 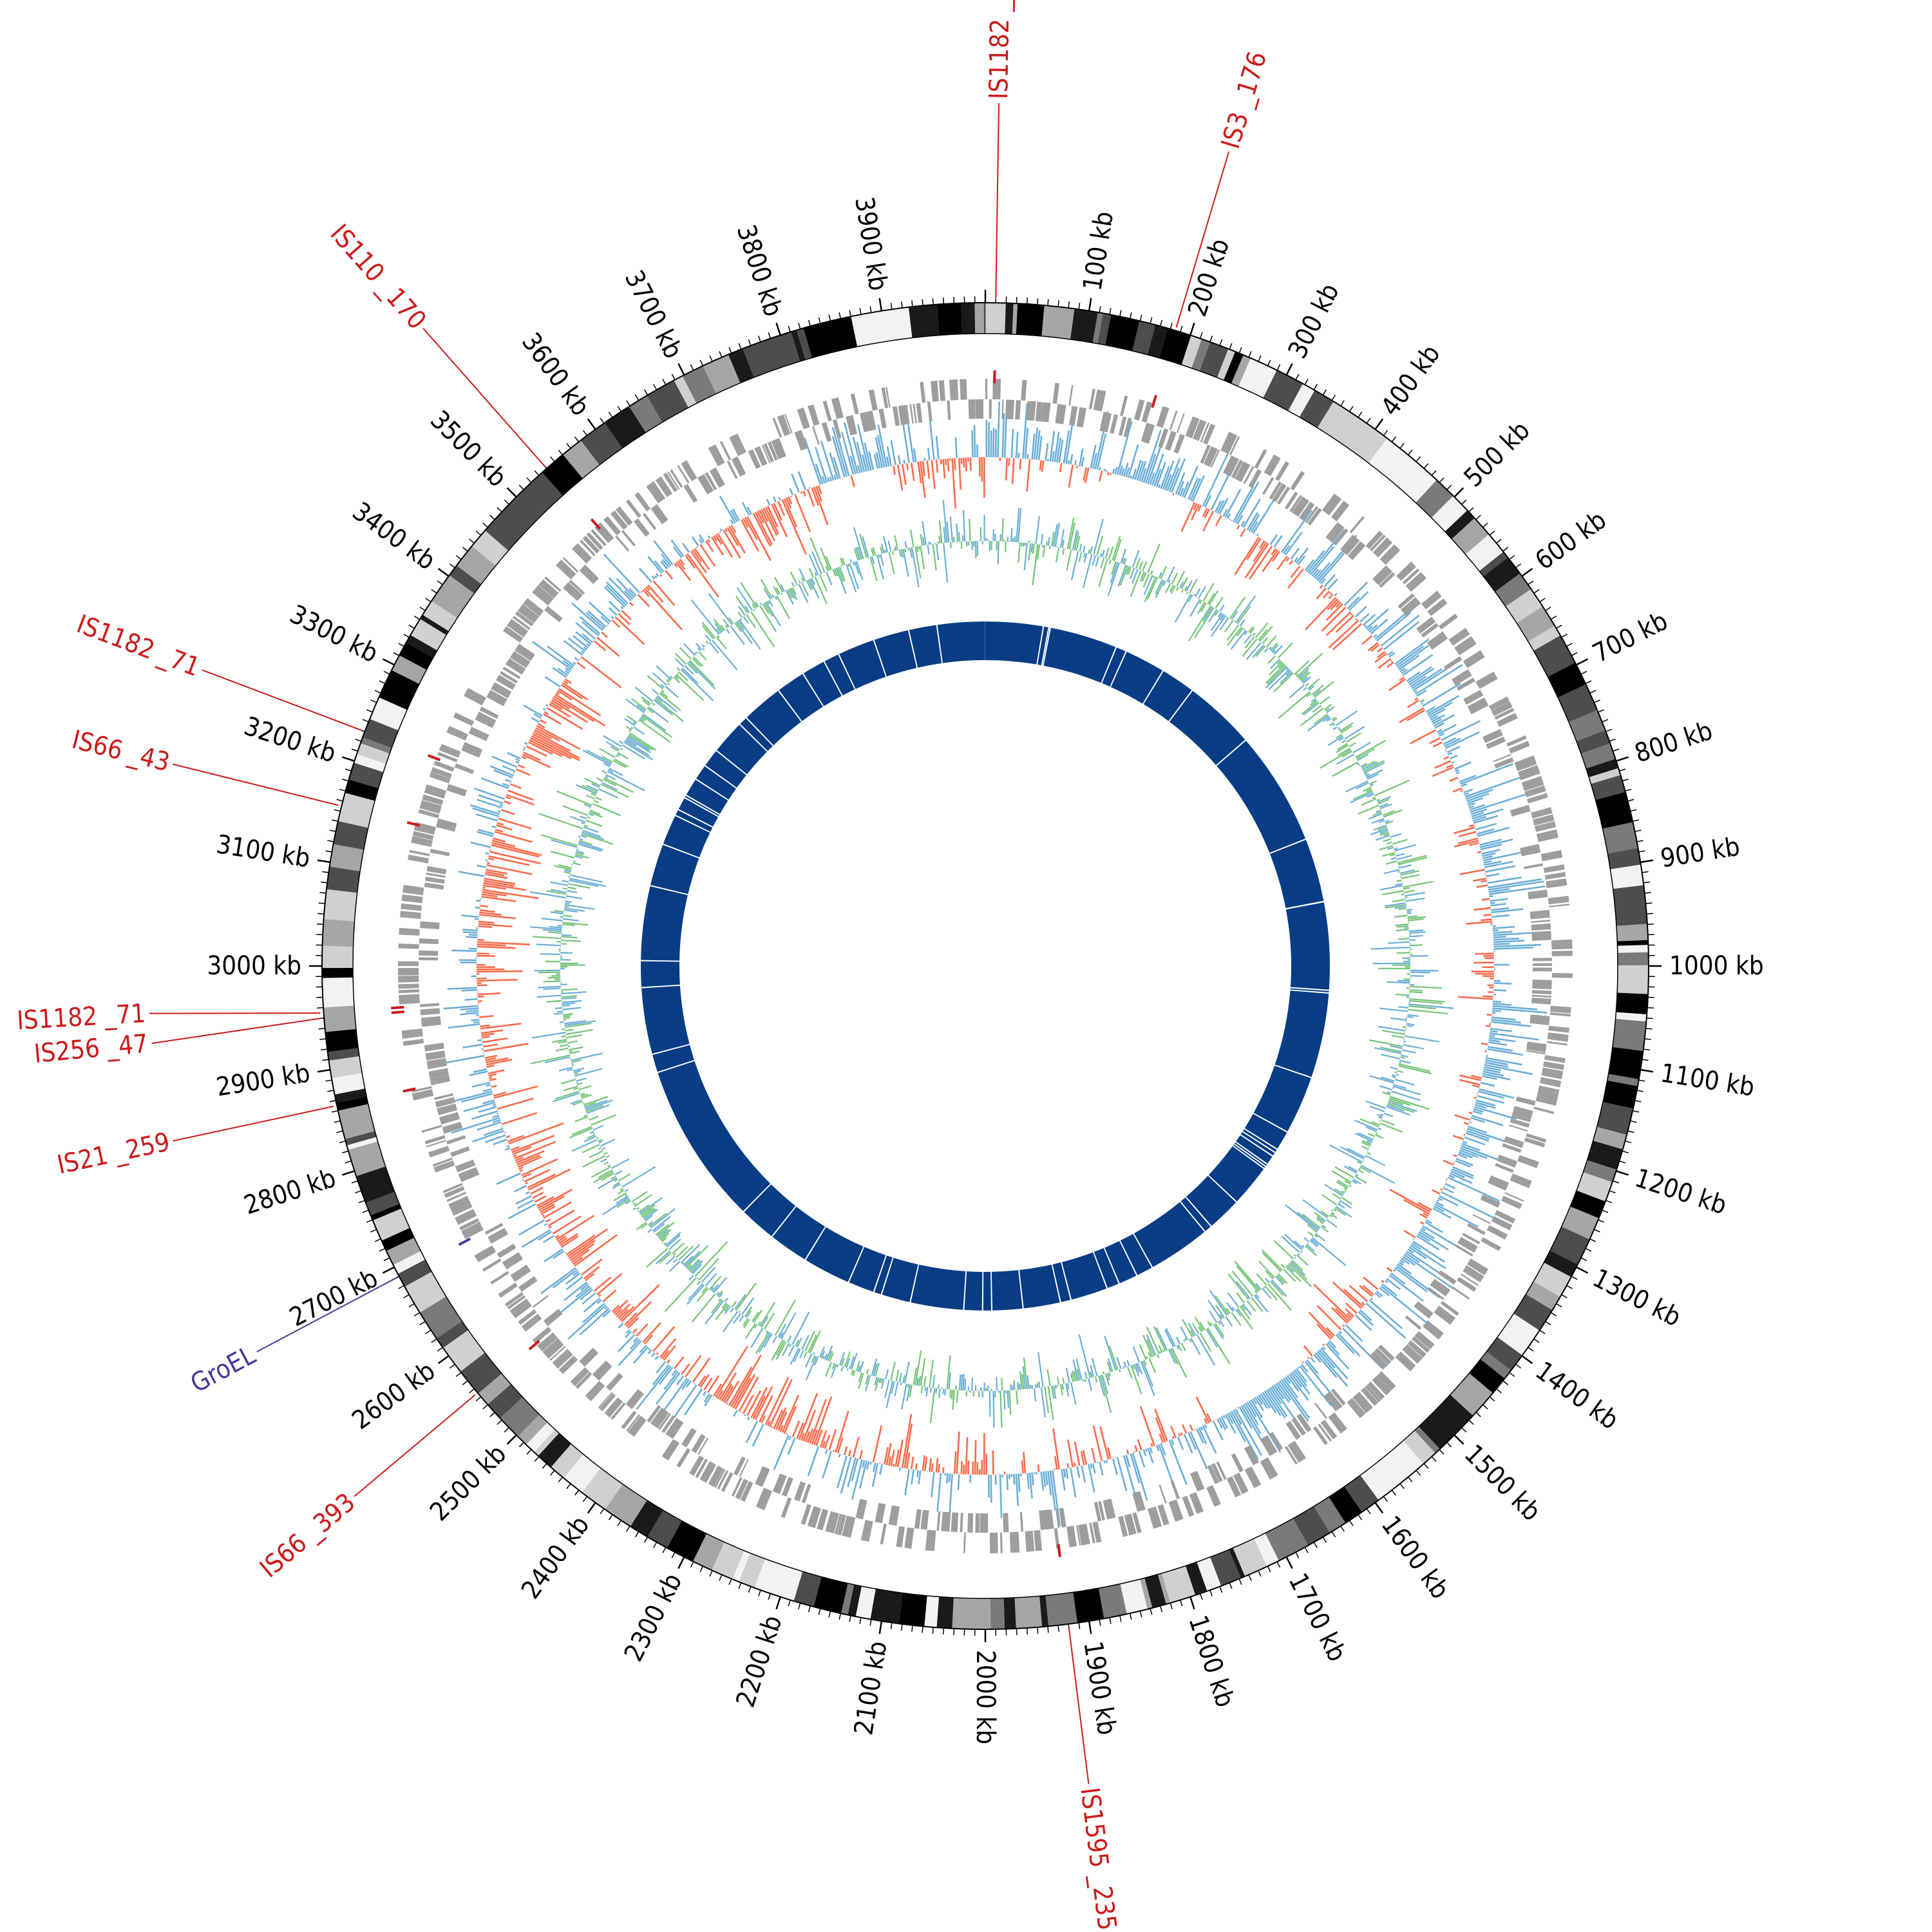 What do you see at coordinates (1637, 1298) in the screenshot?
I see `tick-label: 1300 kb` at bounding box center [1637, 1298].